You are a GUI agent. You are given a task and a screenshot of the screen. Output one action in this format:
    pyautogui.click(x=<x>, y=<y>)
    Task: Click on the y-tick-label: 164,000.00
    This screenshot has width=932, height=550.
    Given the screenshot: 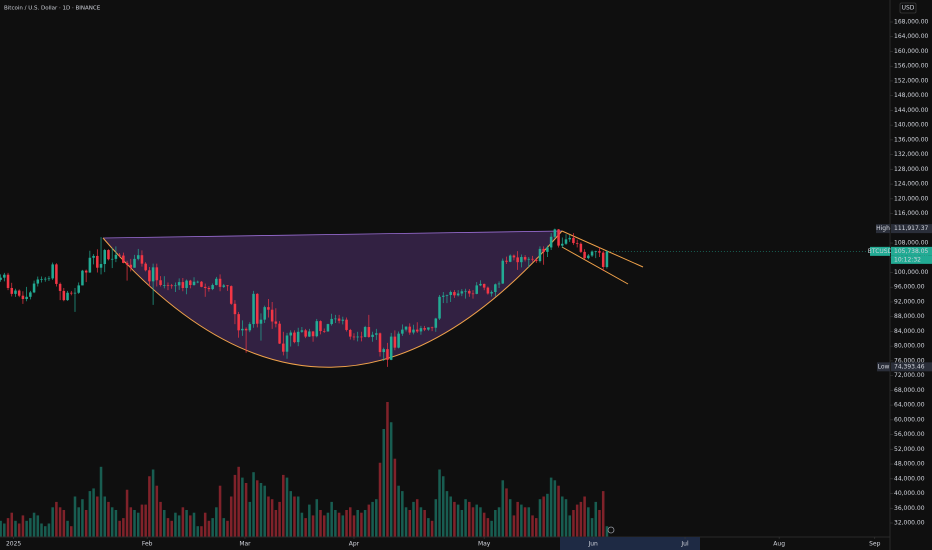 What is the action you would take?
    pyautogui.click(x=911, y=36)
    